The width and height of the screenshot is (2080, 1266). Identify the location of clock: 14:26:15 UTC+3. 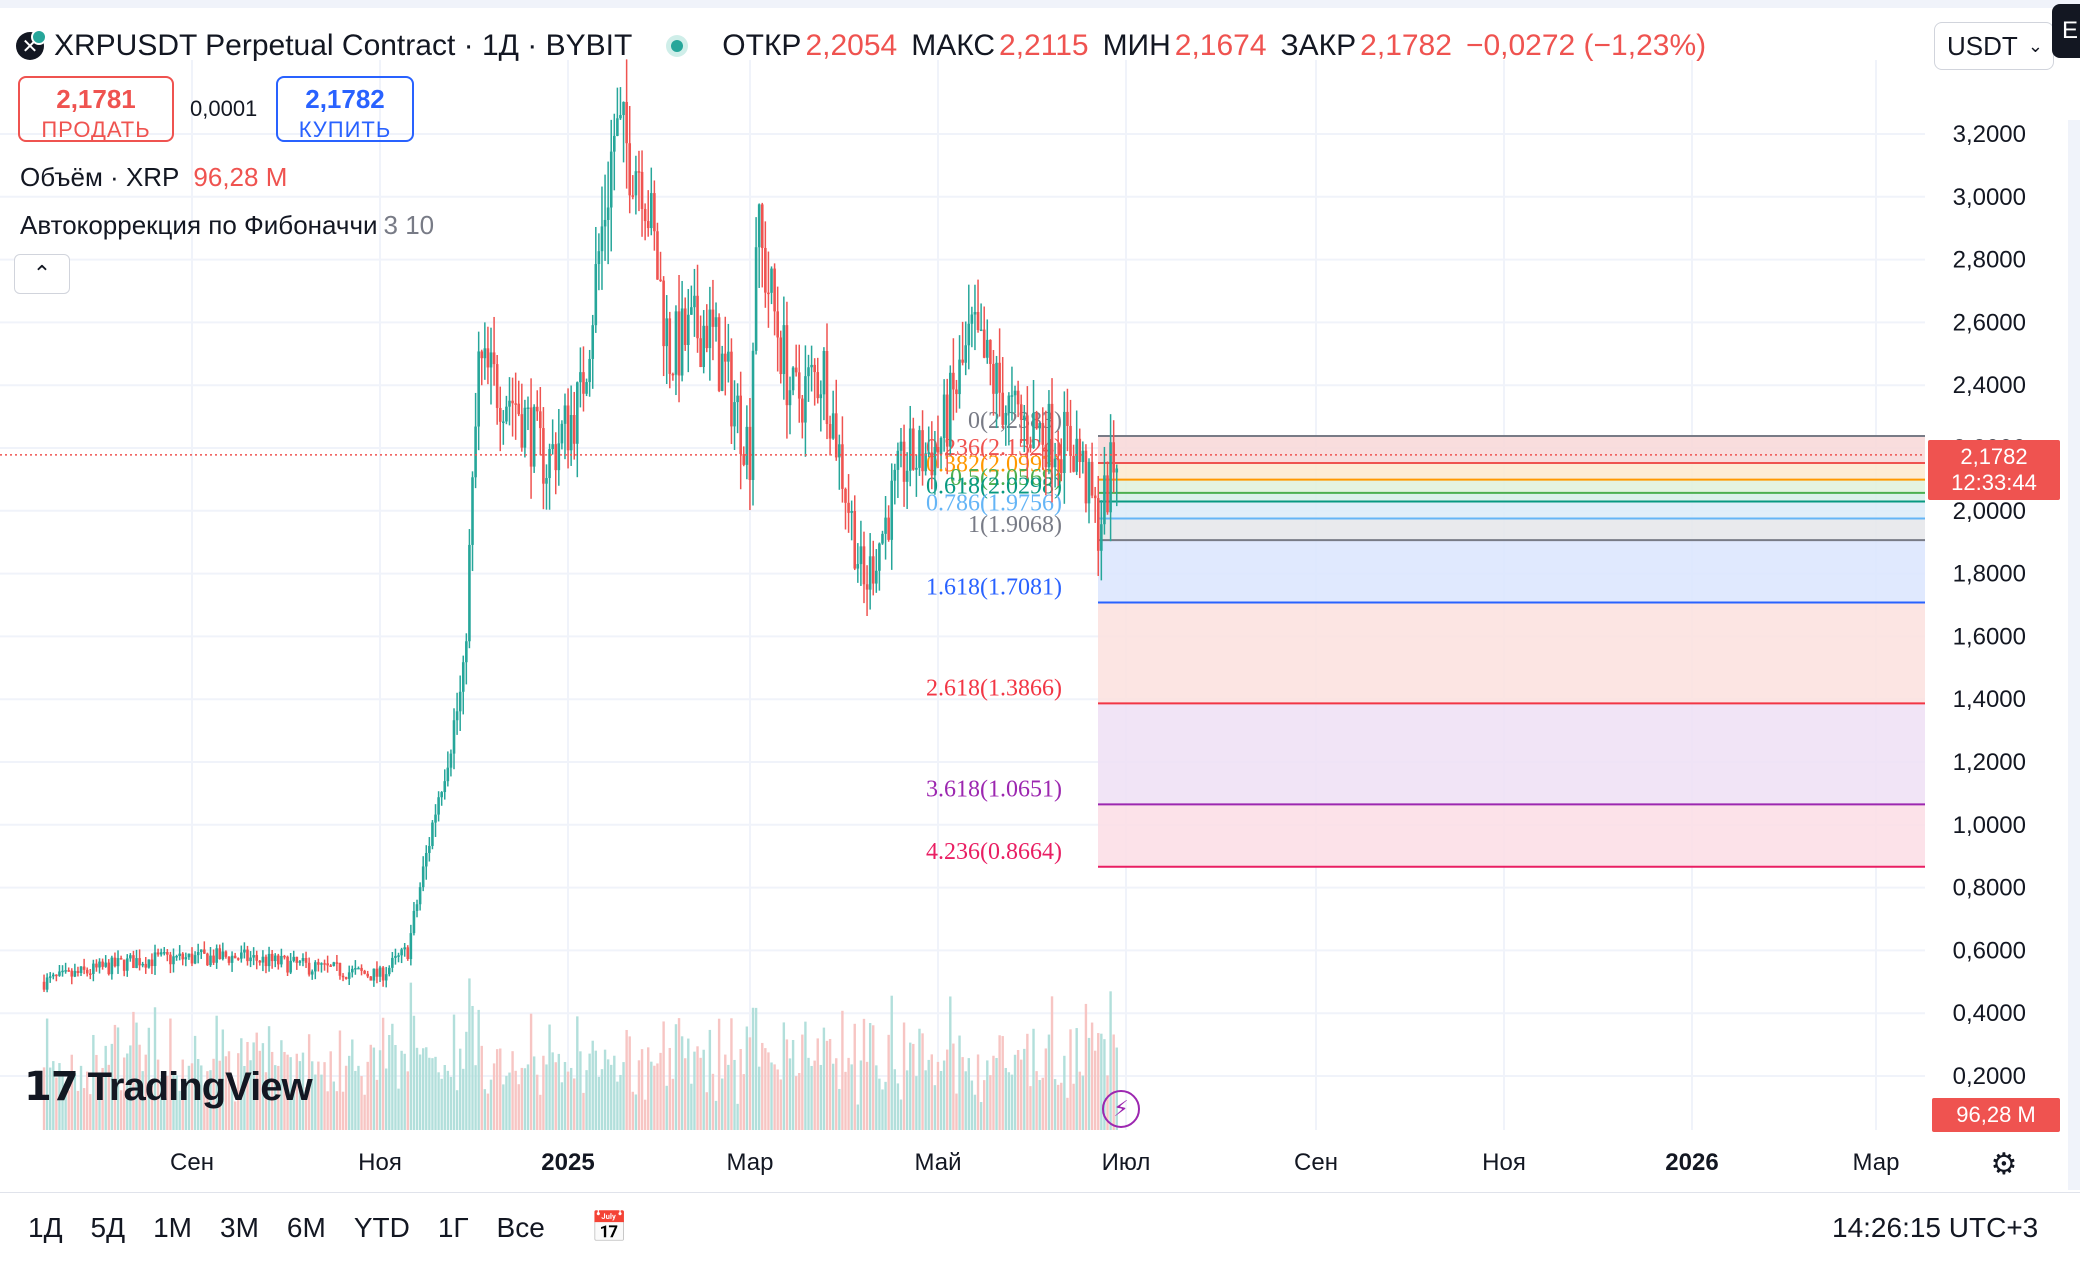
(1935, 1227).